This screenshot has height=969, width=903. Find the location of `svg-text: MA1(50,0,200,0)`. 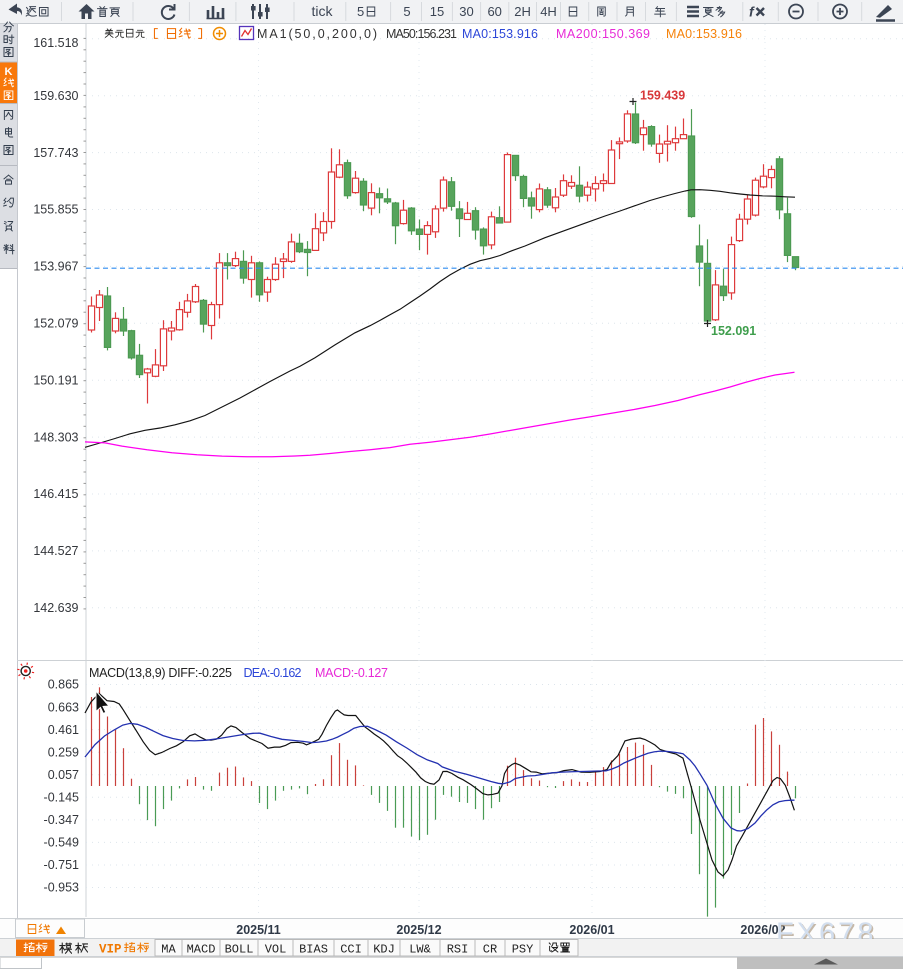

svg-text: MA1(50,0,200,0) is located at coordinates (317, 34).